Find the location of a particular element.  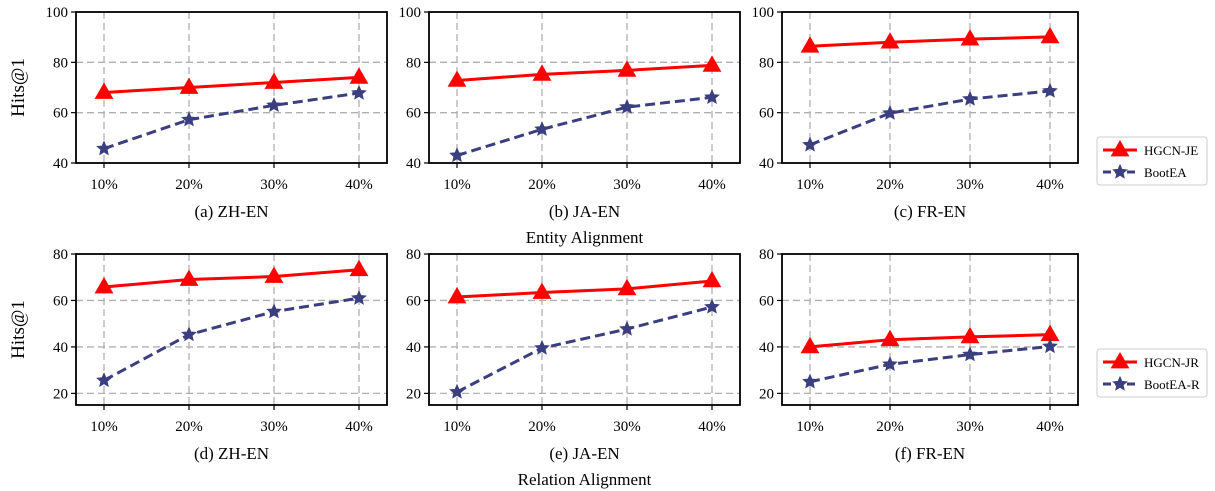

panel-caption: (a) ZH-EN is located at coordinates (231, 211).